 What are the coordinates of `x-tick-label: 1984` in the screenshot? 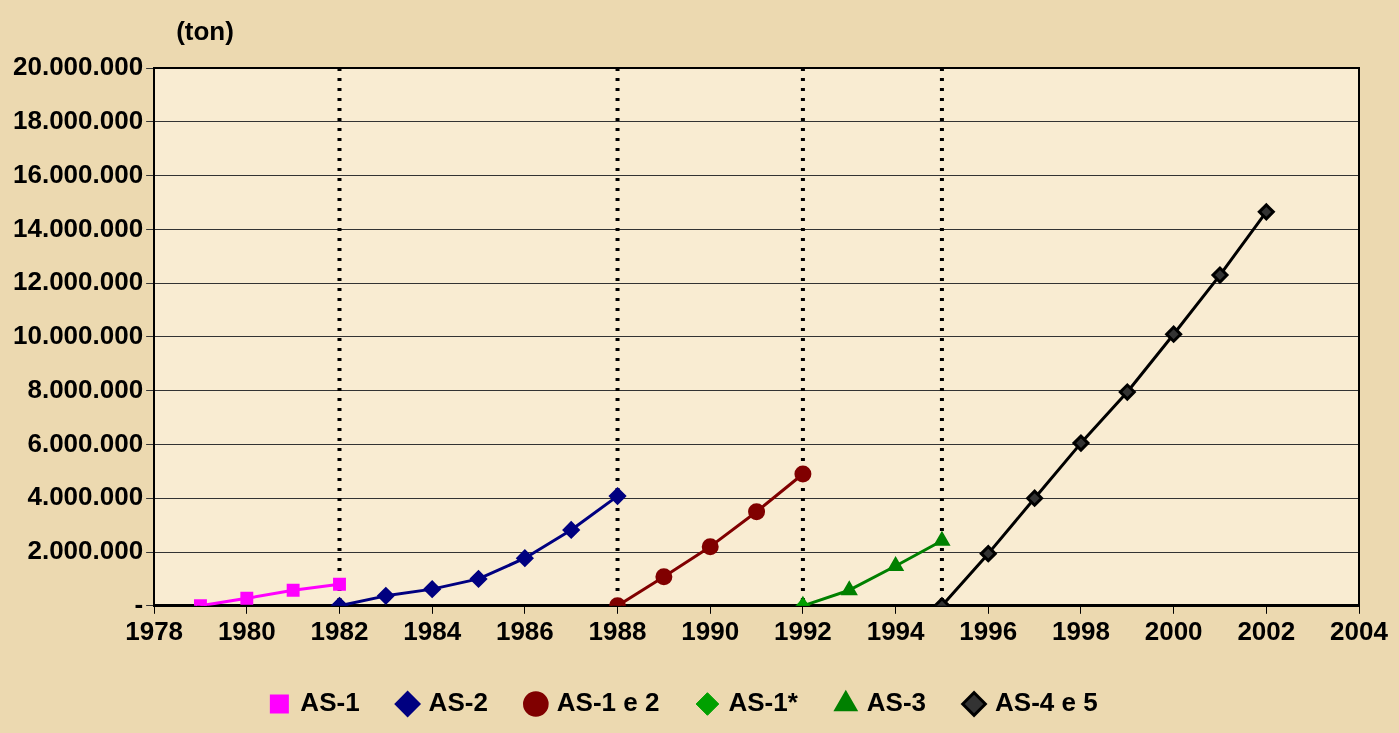 It's located at (432, 630).